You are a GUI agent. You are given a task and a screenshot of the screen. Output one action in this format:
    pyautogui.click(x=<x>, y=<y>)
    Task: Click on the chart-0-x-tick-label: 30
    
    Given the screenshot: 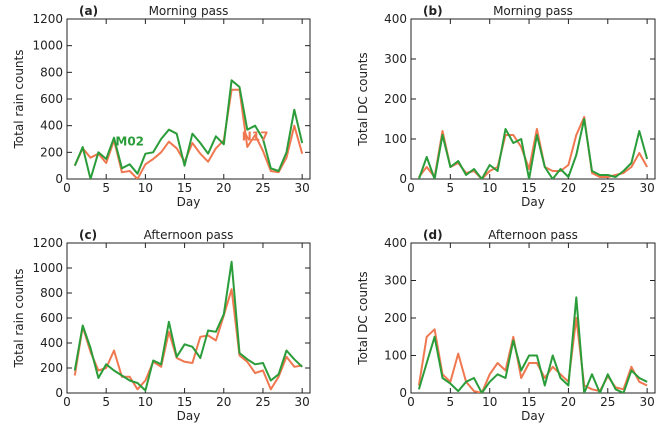 What is the action you would take?
    pyautogui.click(x=302, y=188)
    